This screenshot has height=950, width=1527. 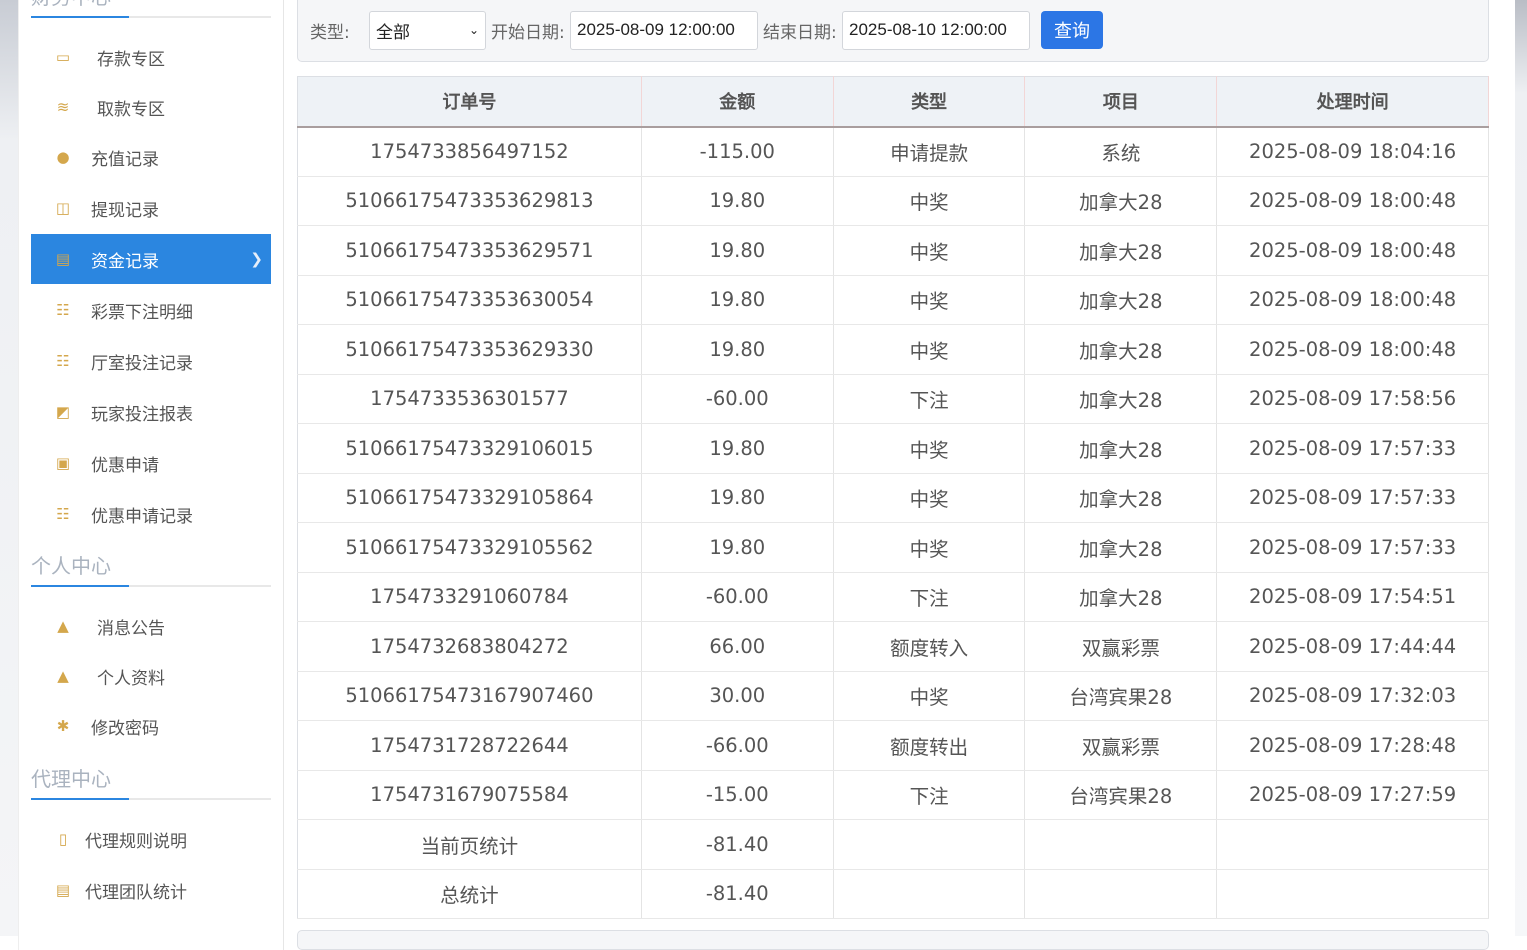 I want to click on sidebar-item-label: 资金记录, so click(x=125, y=261).